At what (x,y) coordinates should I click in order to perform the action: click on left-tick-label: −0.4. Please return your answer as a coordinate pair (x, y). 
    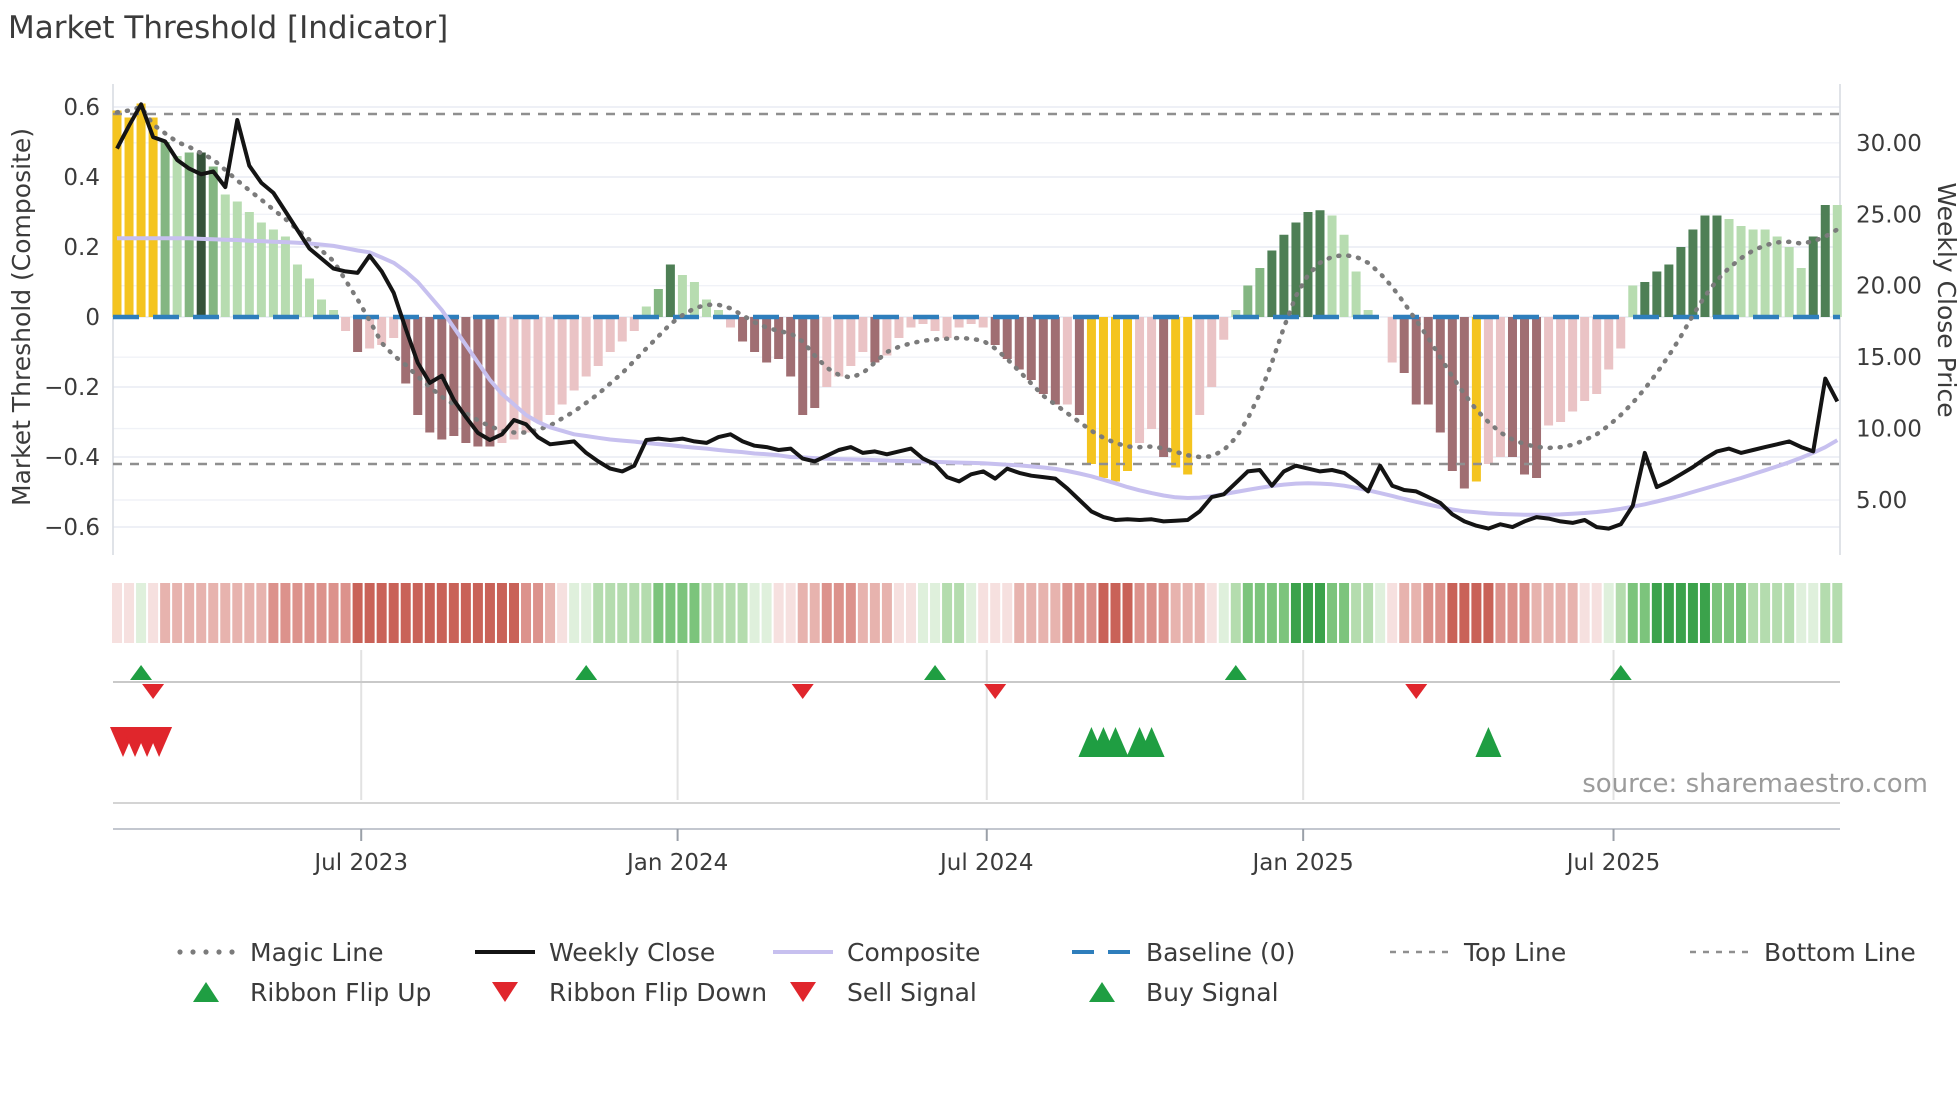
    Looking at the image, I should click on (72, 458).